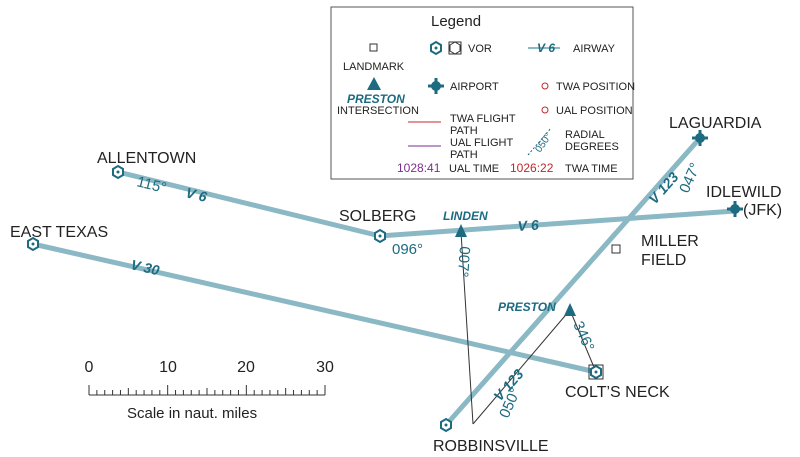 Image resolution: width=800 pixels, height=457 pixels. What do you see at coordinates (89, 367) in the screenshot?
I see `scale-tick-0: 0` at bounding box center [89, 367].